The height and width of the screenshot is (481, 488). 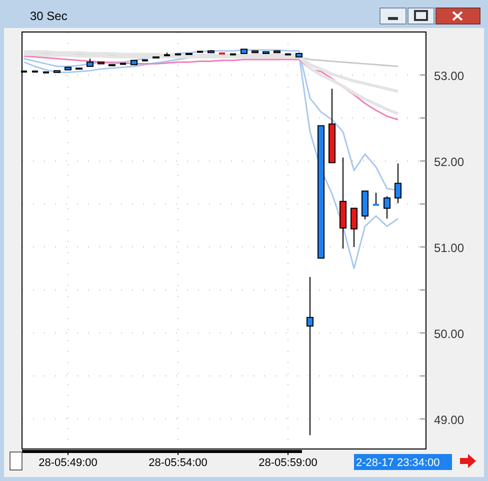 What do you see at coordinates (449, 419) in the screenshot?
I see `y-tick-label: 49.00` at bounding box center [449, 419].